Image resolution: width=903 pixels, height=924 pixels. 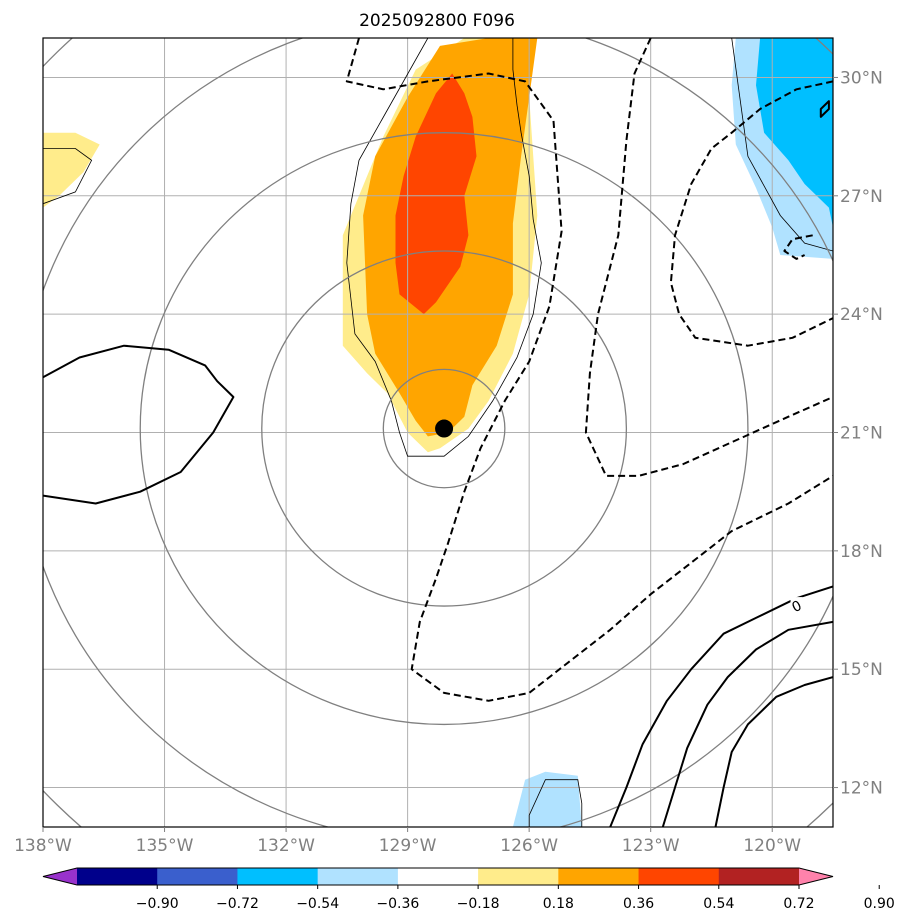 What do you see at coordinates (408, 846) in the screenshot?
I see `x-tick-label-3: 129°W` at bounding box center [408, 846].